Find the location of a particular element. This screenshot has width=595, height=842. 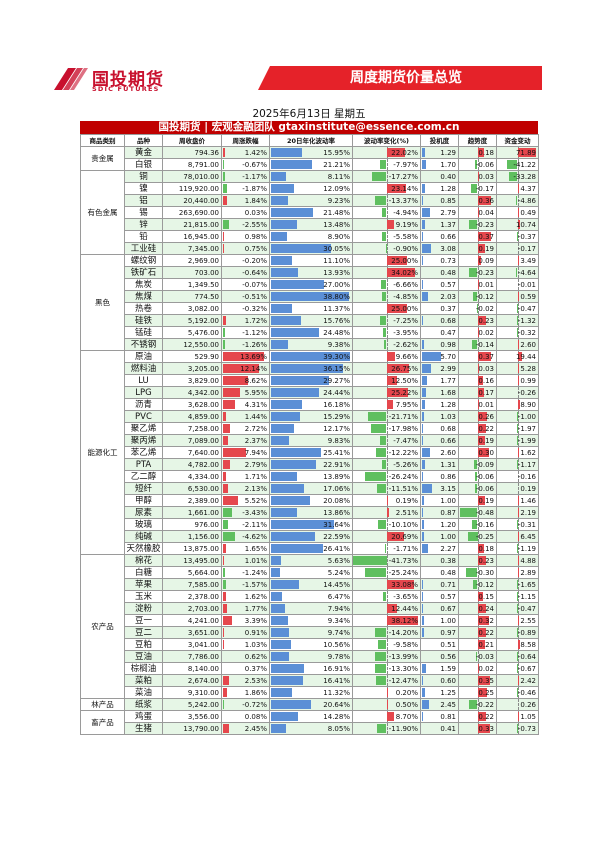

volatility-cell: 21.48% is located at coordinates (311, 212).